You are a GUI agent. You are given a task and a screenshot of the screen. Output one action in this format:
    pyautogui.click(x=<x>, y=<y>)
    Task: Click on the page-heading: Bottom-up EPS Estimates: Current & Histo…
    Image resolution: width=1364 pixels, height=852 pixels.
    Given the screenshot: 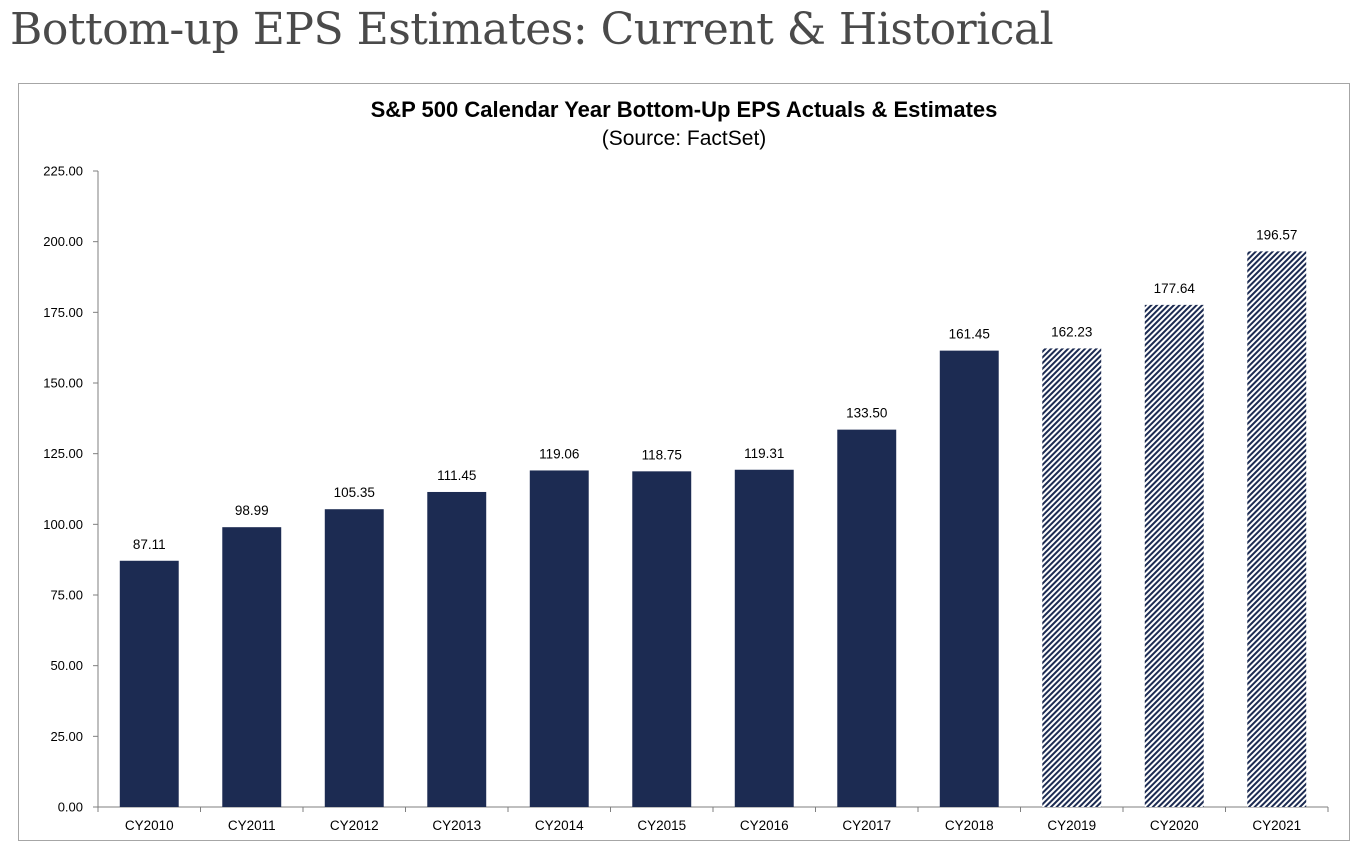 What is the action you would take?
    pyautogui.click(x=532, y=29)
    